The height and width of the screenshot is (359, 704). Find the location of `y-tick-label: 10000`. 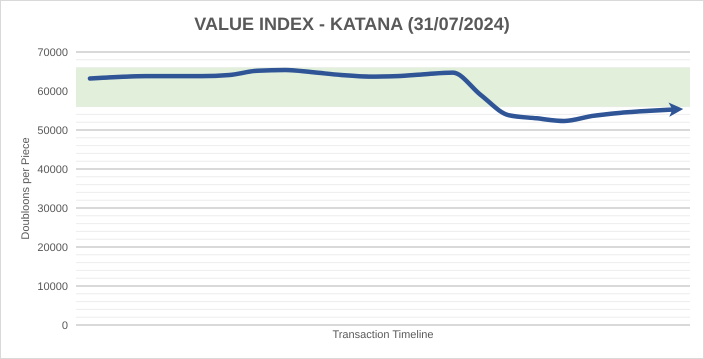

y-tick-label: 10000 is located at coordinates (52, 286).